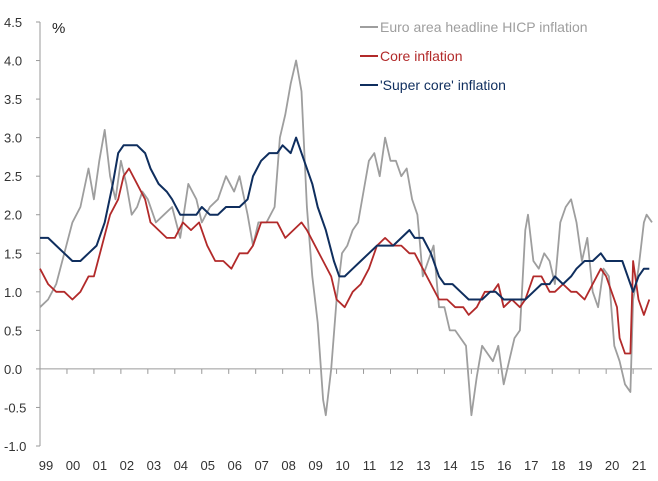 This screenshot has width=658, height=481. What do you see at coordinates (73, 465) in the screenshot?
I see `x-tick-label: 00` at bounding box center [73, 465].